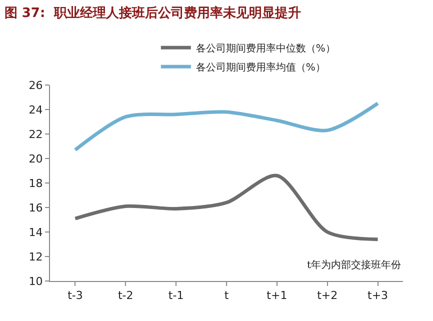  What do you see at coordinates (266, 48) in the screenshot?
I see `legend-label: 各公司期间费用率中位数（%）` at bounding box center [266, 48].